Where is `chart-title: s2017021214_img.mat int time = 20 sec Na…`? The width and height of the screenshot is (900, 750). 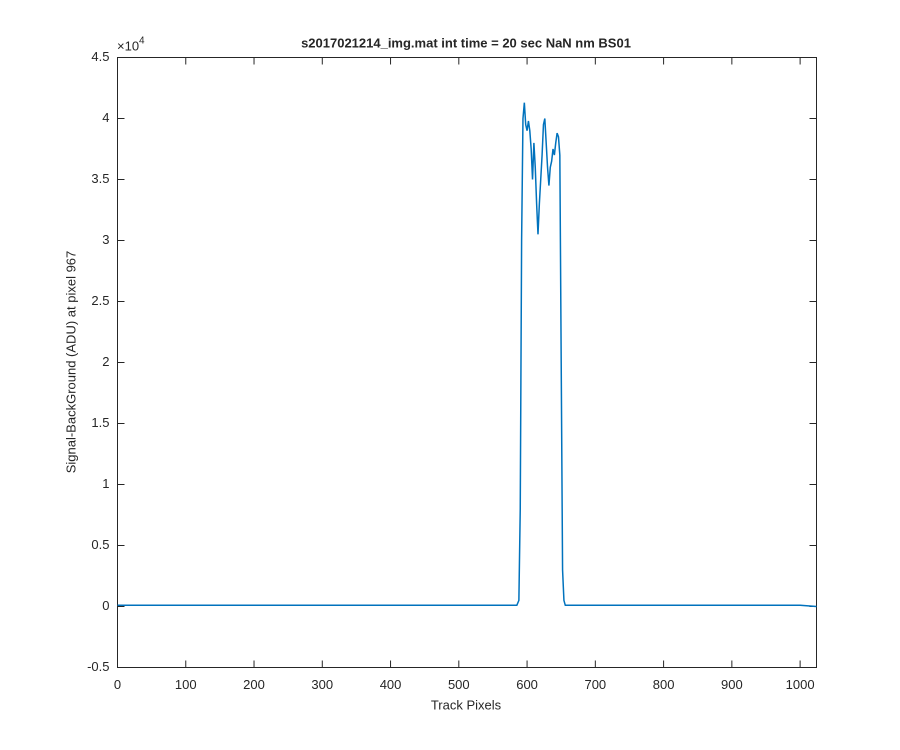
chart-title: s2017021214_img.mat int time = 20 sec Na… is located at coordinates (466, 42).